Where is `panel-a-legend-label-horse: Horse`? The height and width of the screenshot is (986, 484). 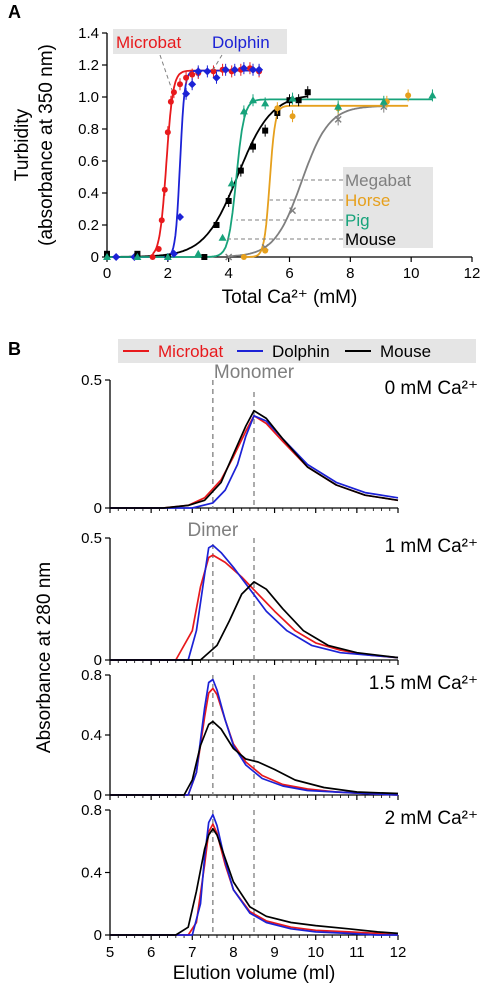
panel-a-legend-label-horse: Horse is located at coordinates (367, 200).